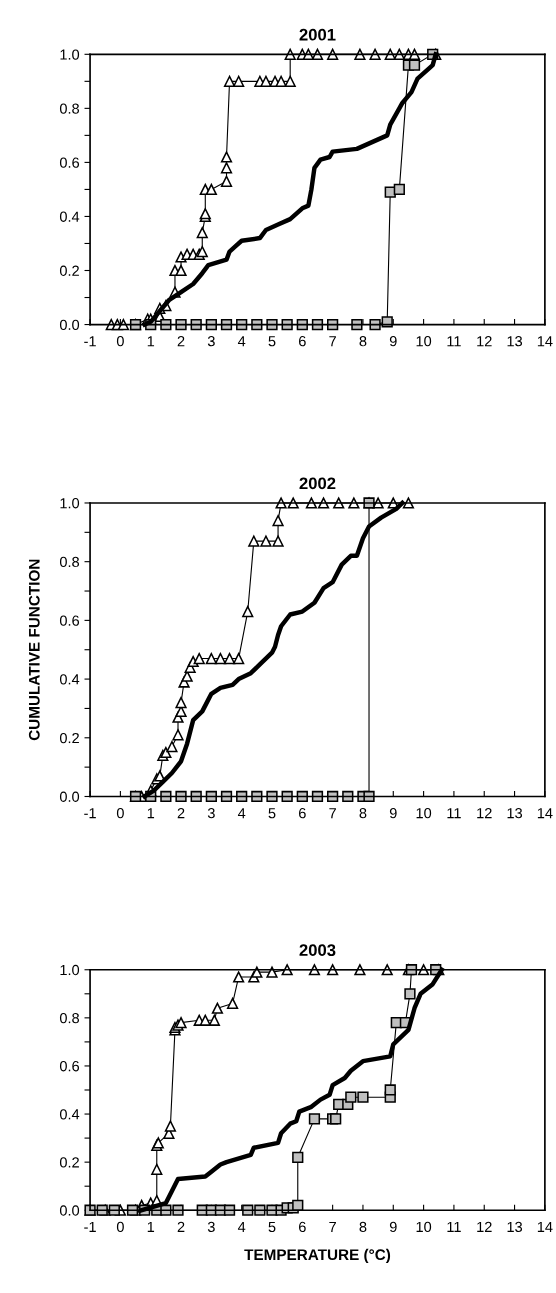  What do you see at coordinates (317, 34) in the screenshot?
I see `chart-title: 2001` at bounding box center [317, 34].